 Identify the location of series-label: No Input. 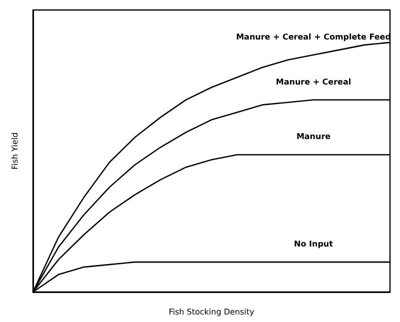
(314, 244).